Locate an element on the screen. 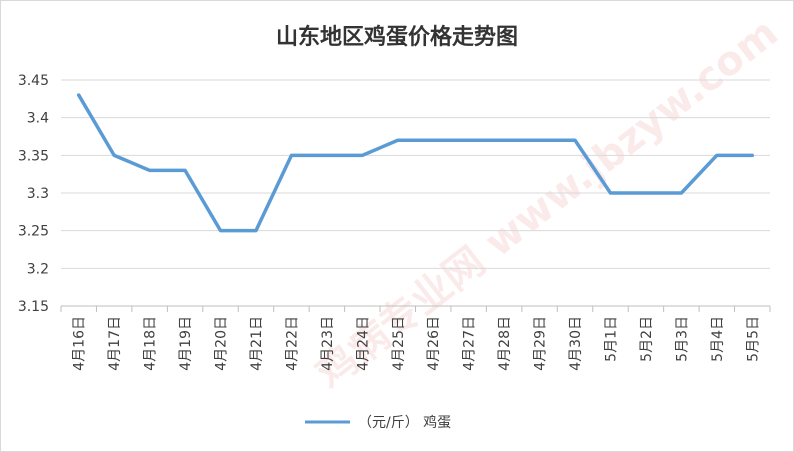 Image resolution: width=794 pixels, height=452 pixels. x-tick-label: 4月19日 is located at coordinates (186, 343).